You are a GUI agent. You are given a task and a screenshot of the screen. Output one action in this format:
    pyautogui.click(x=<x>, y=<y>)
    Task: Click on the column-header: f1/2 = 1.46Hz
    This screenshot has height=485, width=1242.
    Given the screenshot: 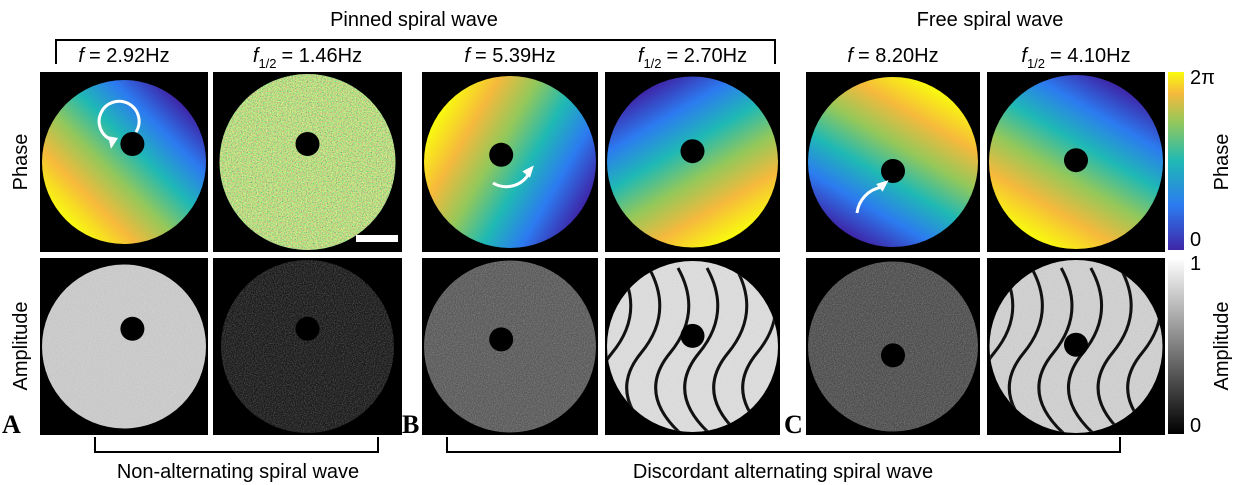 What is the action you would take?
    pyautogui.click(x=307, y=58)
    